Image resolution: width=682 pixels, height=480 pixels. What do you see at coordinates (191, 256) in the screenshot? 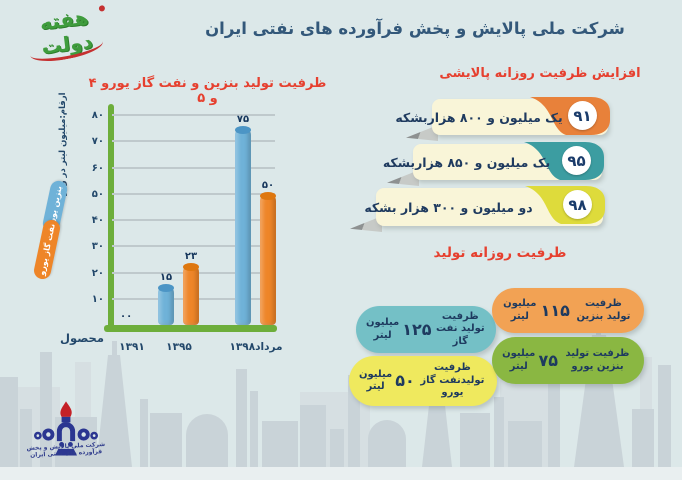
I see `bar-value-label: ۲۳` at bounding box center [191, 256].